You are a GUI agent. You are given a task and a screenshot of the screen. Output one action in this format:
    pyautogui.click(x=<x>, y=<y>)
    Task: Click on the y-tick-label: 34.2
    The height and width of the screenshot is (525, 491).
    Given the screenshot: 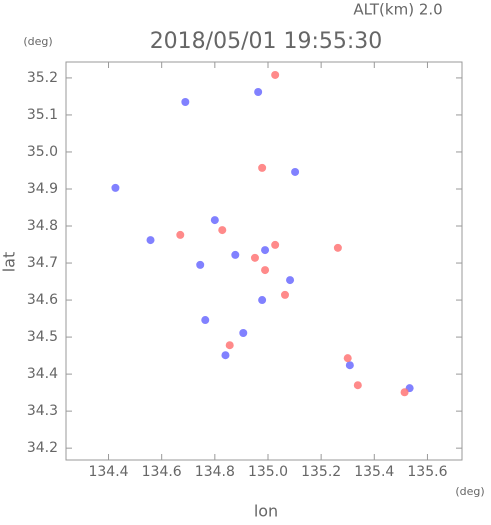 What is the action you would take?
    pyautogui.click(x=42, y=448)
    